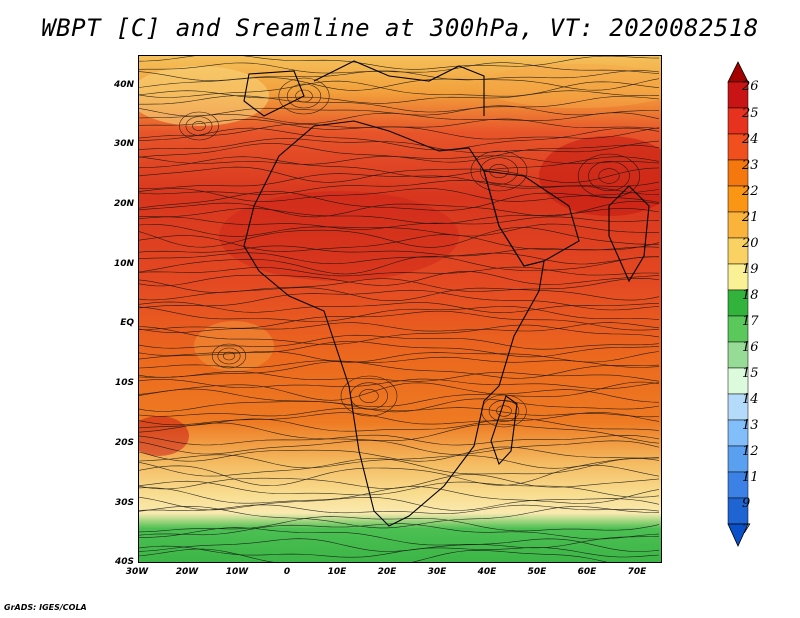 This screenshot has width=800, height=618. What do you see at coordinates (738, 535) in the screenshot?
I see `colorbar-bottom-arrow` at bounding box center [738, 535].